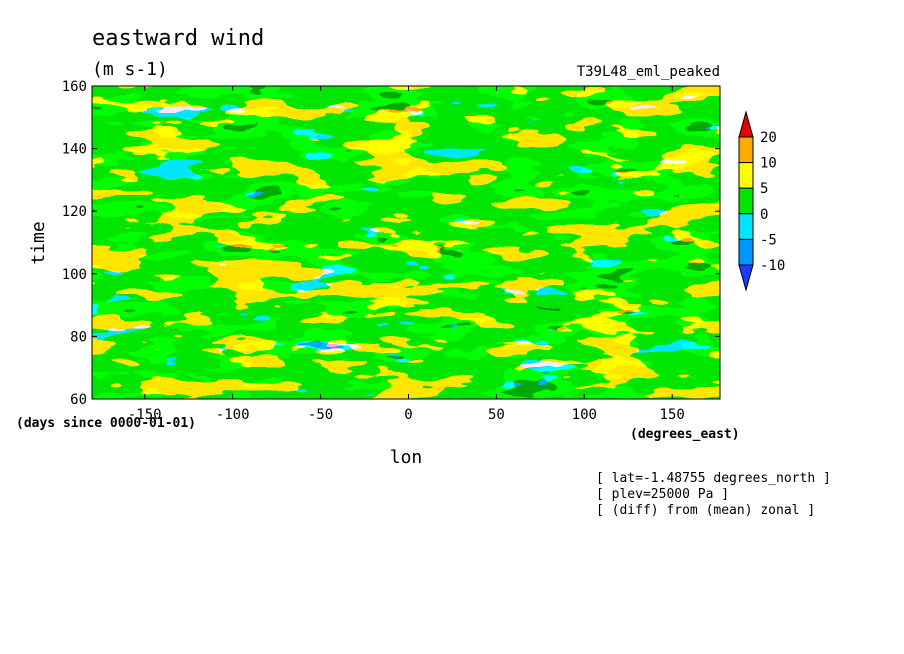 The image size is (904, 654). I want to click on colorbar-label: -5, so click(768, 240).